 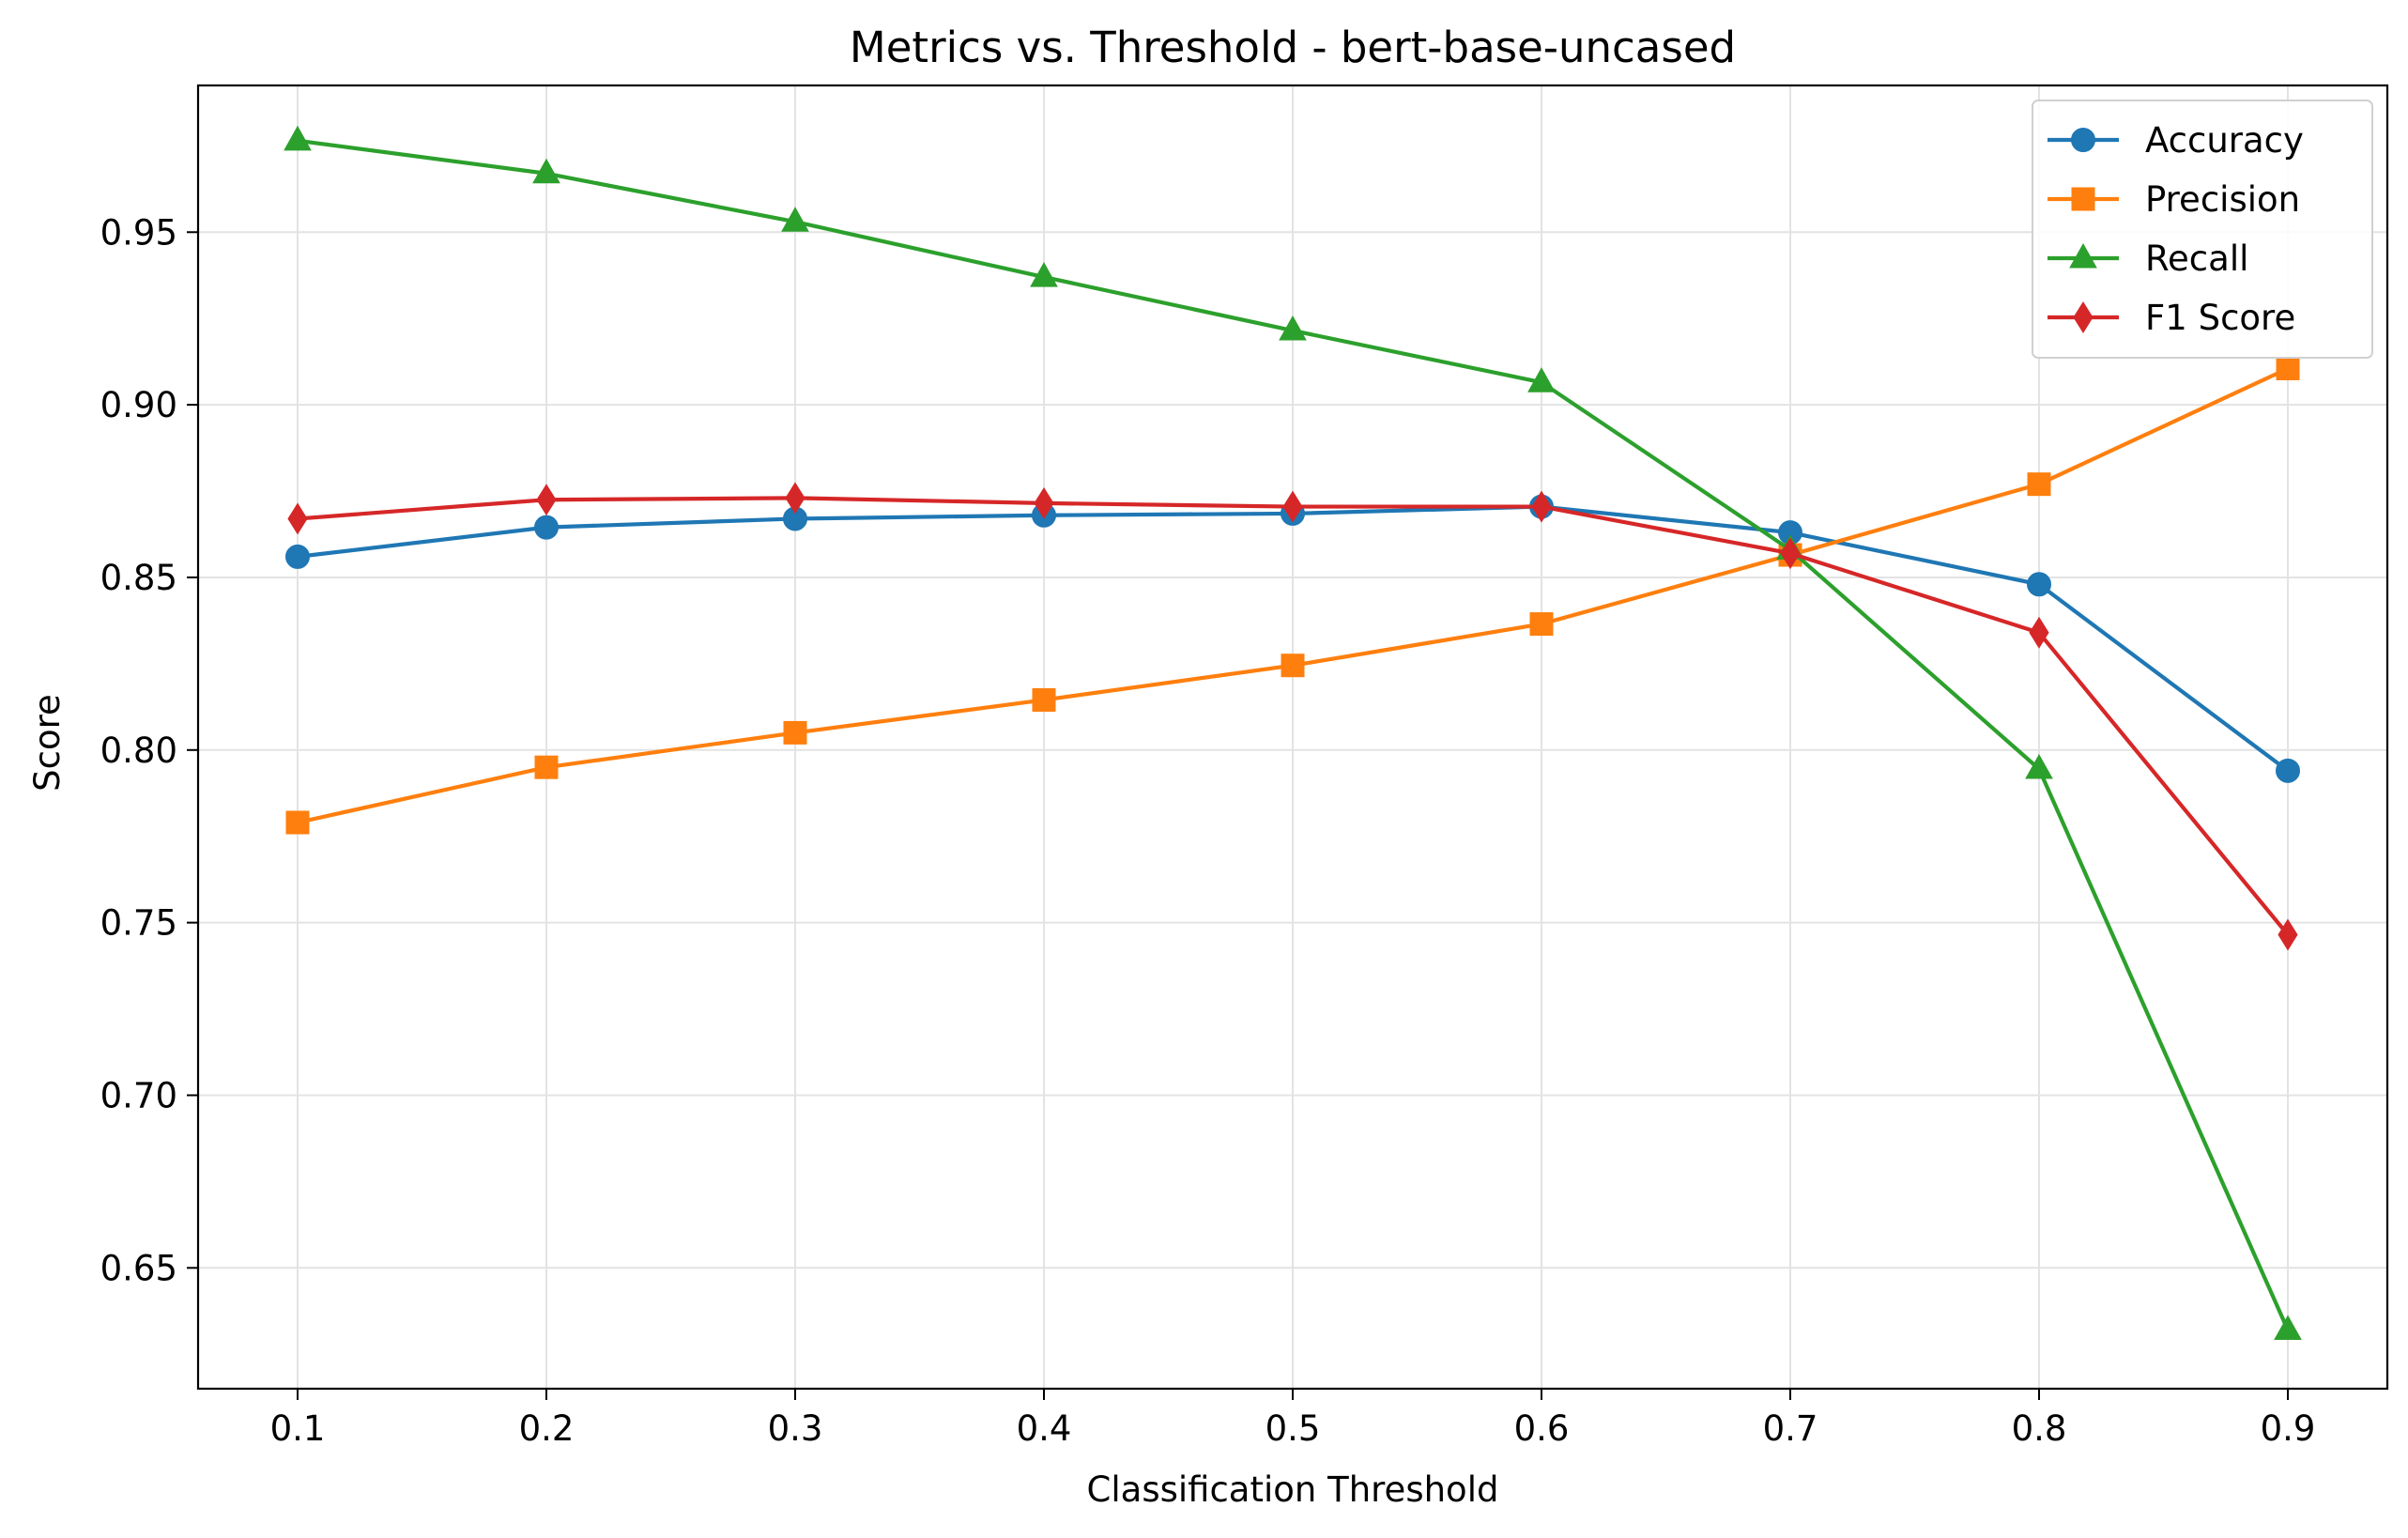 I want to click on legend-box, so click(x=2202, y=229).